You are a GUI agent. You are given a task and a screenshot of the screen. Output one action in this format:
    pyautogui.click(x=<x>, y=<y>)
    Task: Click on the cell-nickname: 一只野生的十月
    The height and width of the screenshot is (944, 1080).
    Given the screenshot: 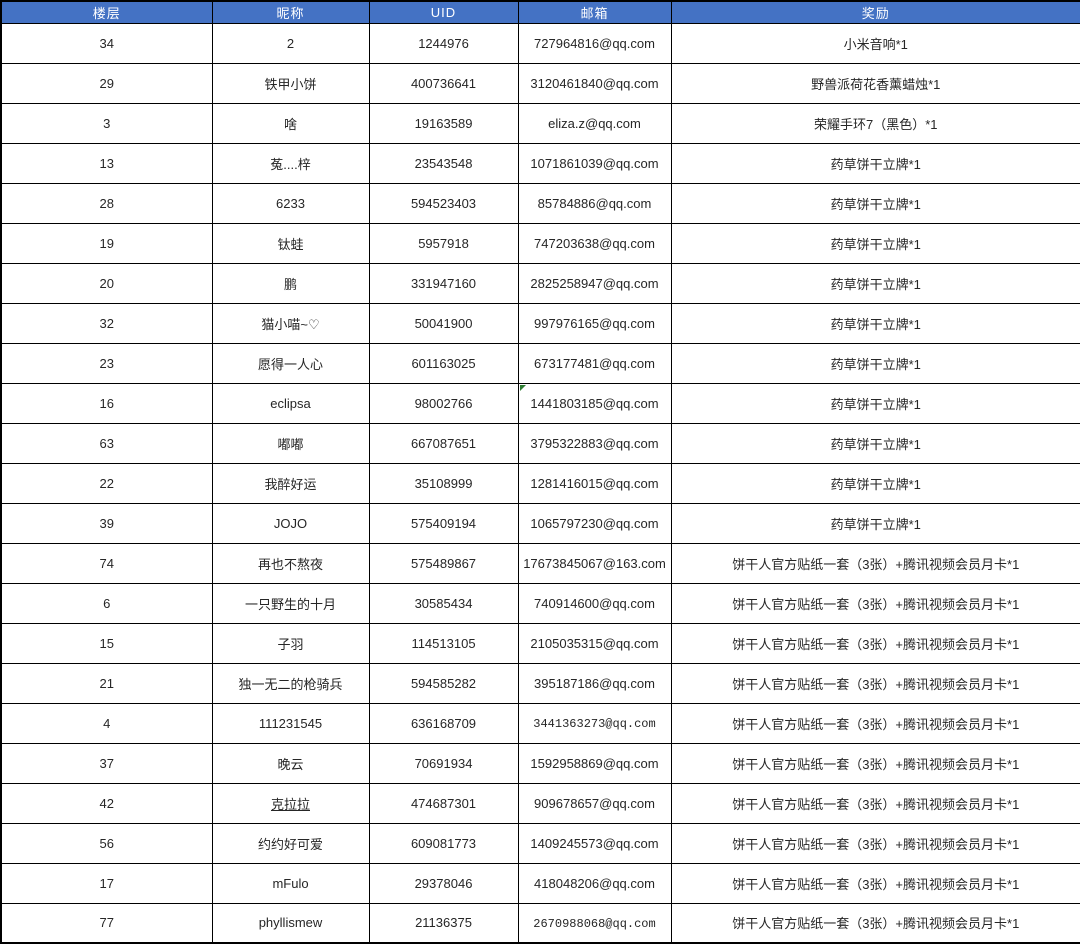 What is the action you would take?
    pyautogui.click(x=290, y=603)
    